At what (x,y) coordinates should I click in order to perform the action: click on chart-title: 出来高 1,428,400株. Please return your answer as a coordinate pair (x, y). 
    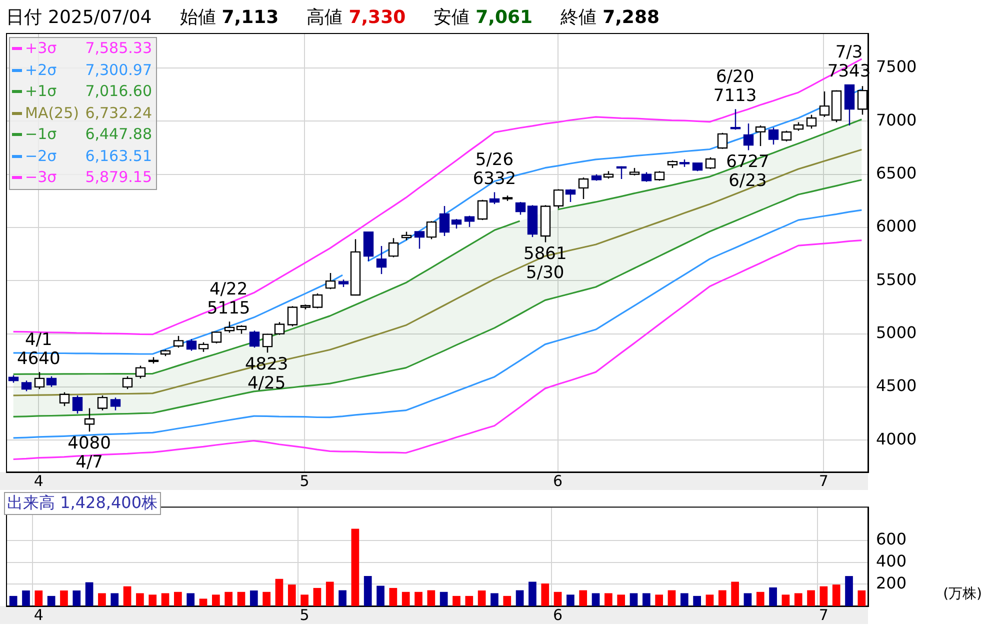
    Looking at the image, I should click on (82, 503).